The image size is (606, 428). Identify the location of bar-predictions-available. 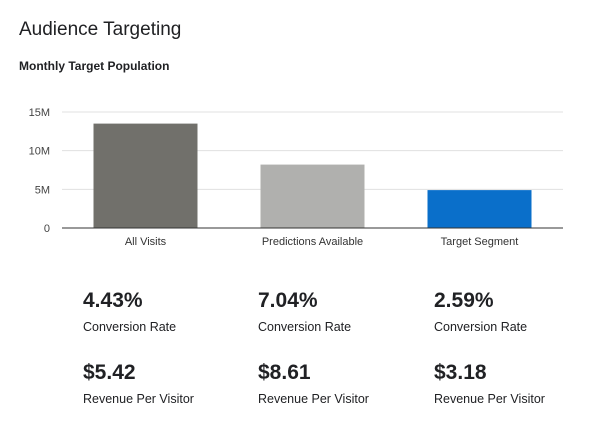
(312, 196).